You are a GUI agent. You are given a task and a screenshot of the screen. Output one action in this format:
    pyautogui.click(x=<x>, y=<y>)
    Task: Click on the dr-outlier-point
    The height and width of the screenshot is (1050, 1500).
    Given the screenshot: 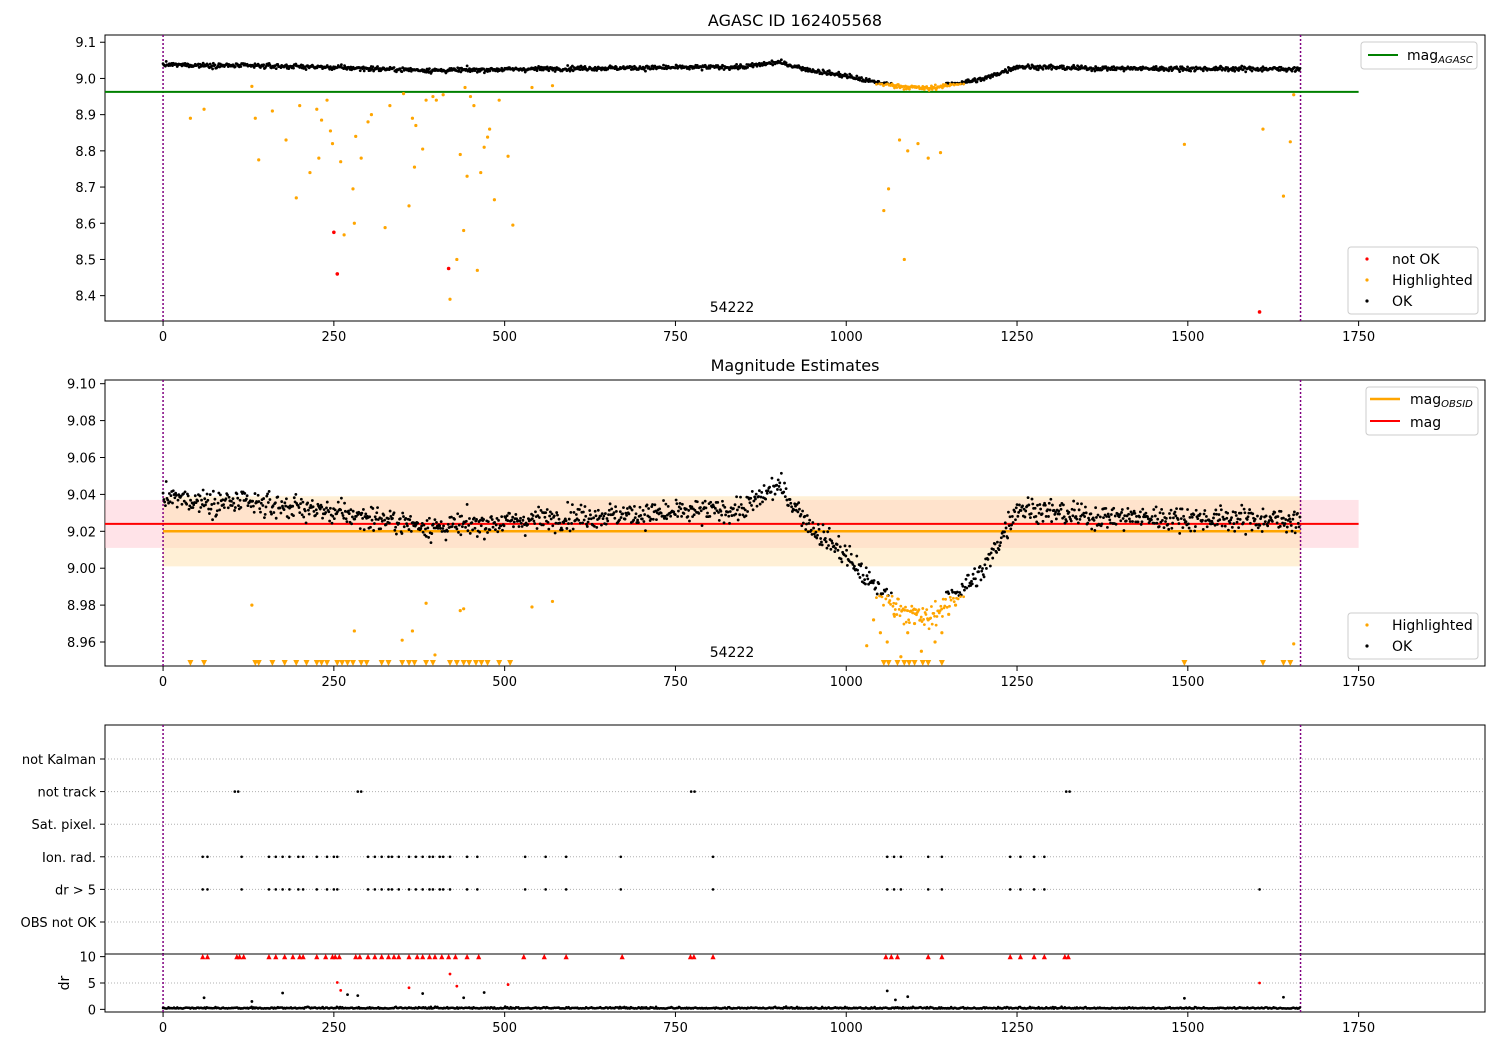 What is the action you would take?
    pyautogui.click(x=409, y=988)
    